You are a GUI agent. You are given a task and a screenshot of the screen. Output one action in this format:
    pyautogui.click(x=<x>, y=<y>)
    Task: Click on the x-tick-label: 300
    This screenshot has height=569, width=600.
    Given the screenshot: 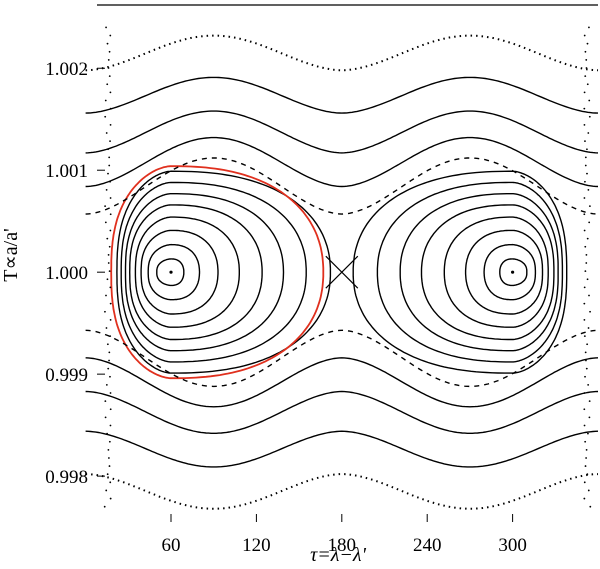 What is the action you would take?
    pyautogui.click(x=512, y=545)
    